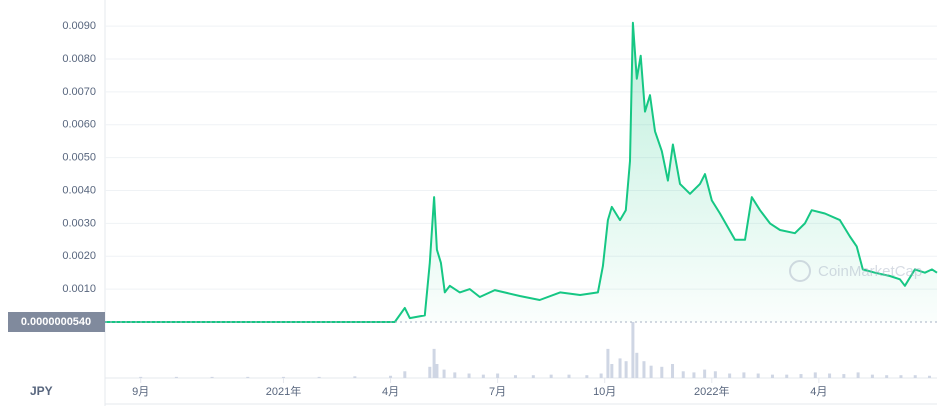  I want to click on y-tick-label: 0.0080, so click(79, 59).